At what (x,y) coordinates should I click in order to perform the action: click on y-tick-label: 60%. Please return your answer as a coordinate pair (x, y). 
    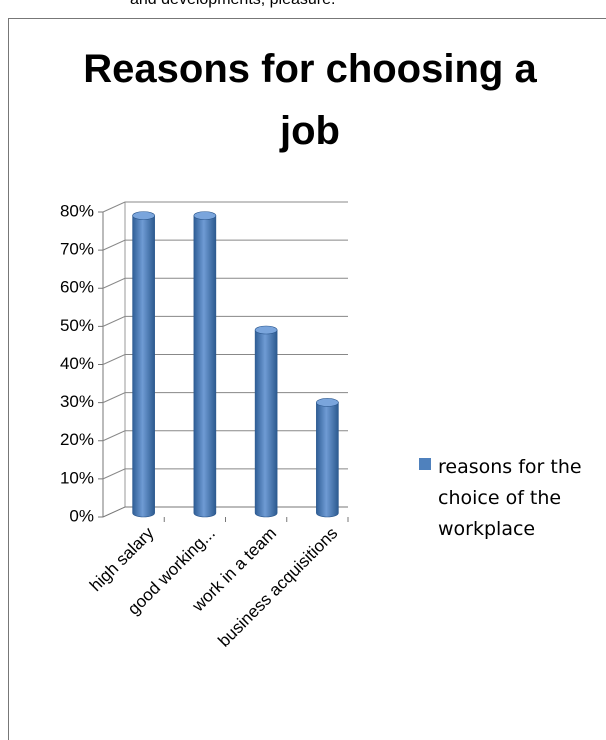
    Looking at the image, I should click on (77, 287).